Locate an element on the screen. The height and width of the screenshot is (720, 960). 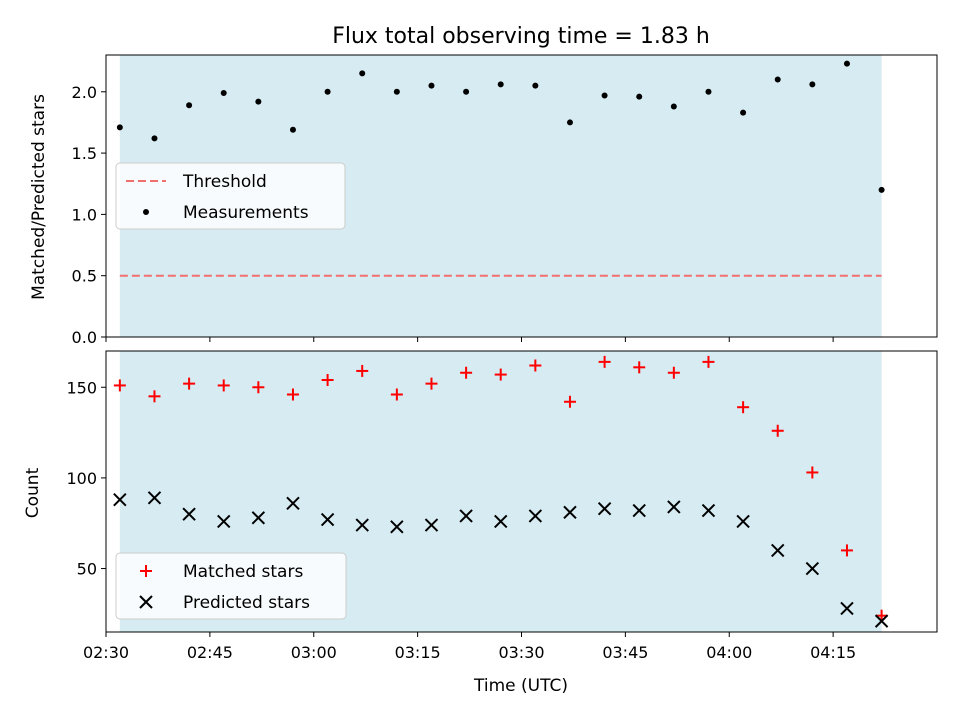
x-tick-label: 04:15 is located at coordinates (833, 652).